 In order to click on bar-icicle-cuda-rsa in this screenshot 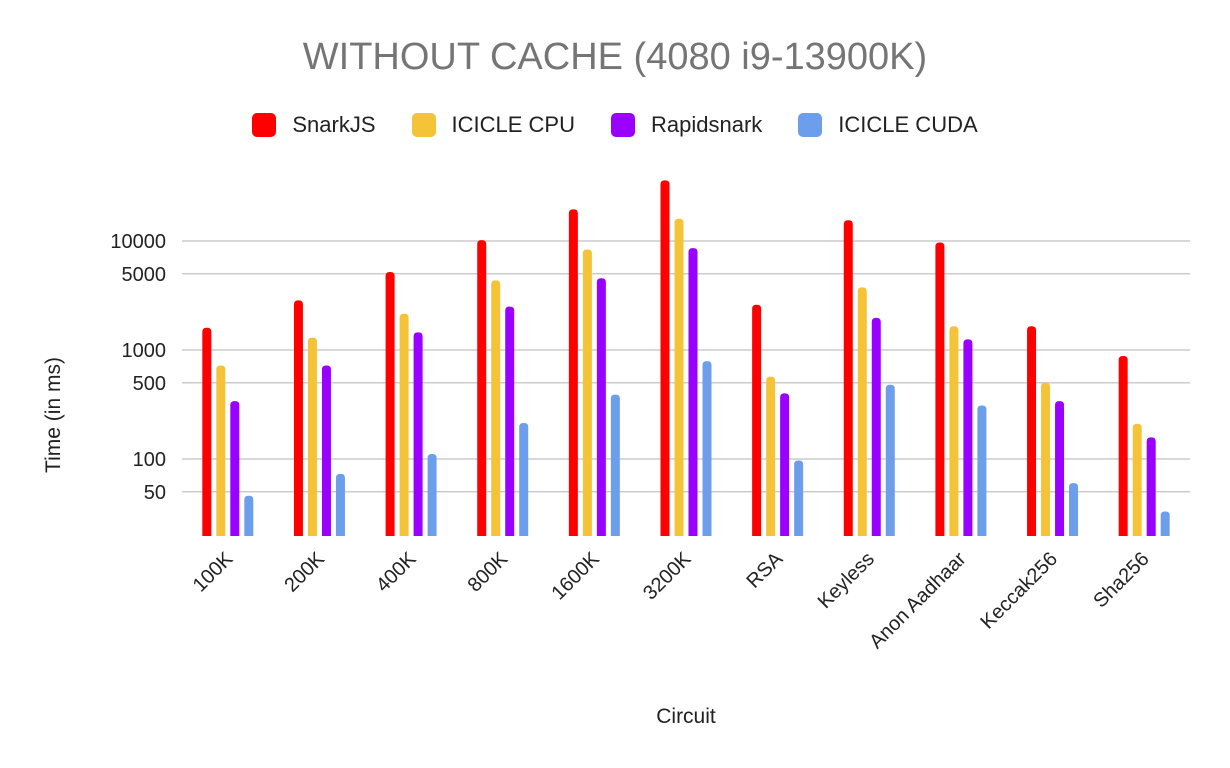, I will do `click(799, 498)`.